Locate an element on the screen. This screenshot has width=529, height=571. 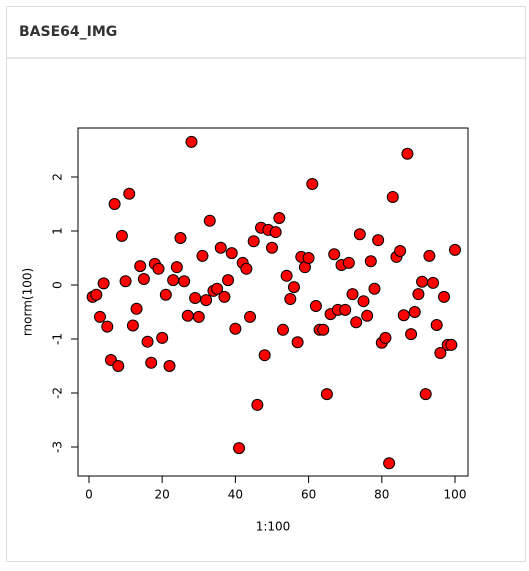
x-tick-label: 100 is located at coordinates (455, 495).